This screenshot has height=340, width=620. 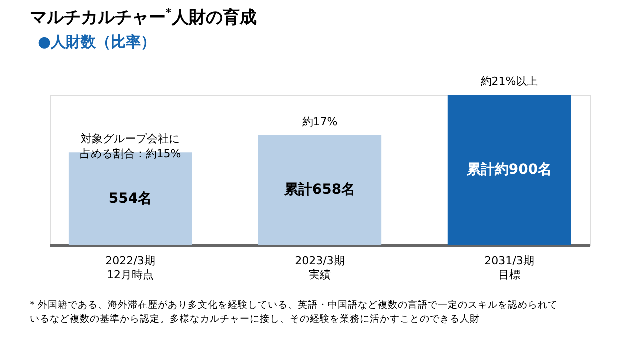 What do you see at coordinates (131, 268) in the screenshot?
I see `x-tick-label: 2022/3期12月時点` at bounding box center [131, 268].